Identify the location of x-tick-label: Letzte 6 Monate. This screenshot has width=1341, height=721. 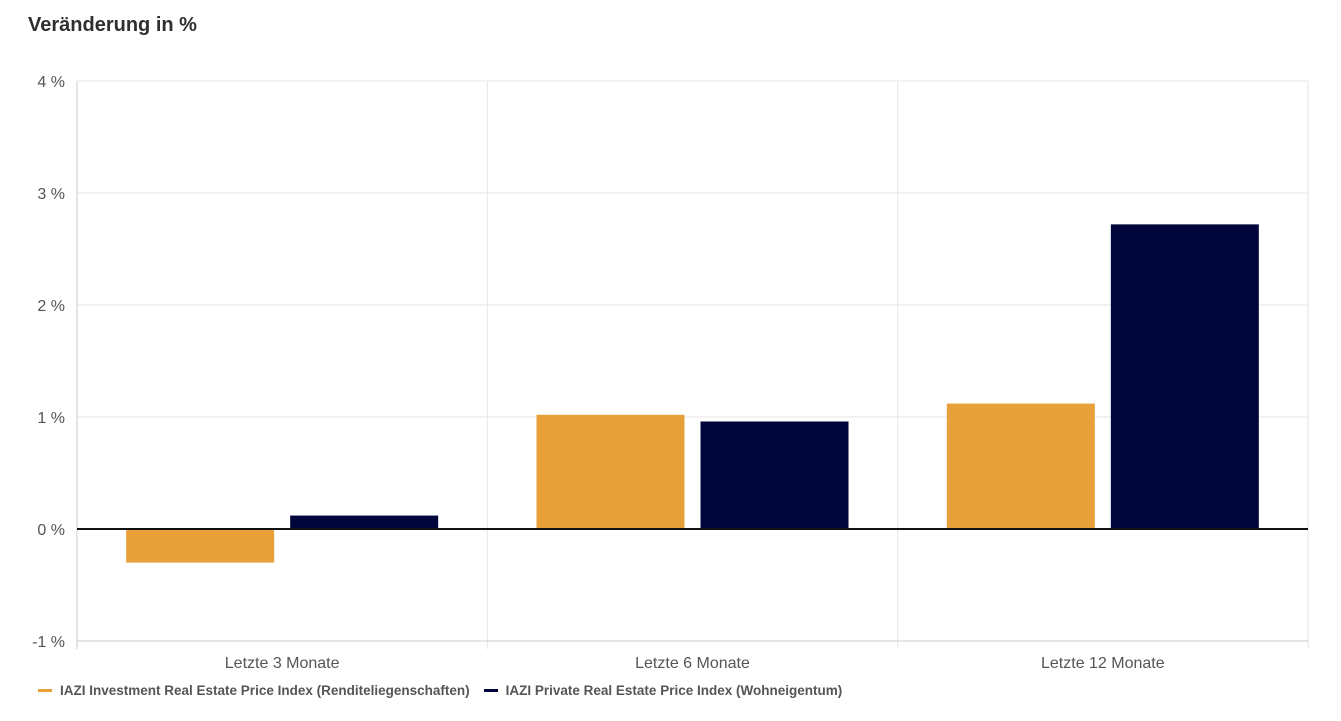
(692, 663).